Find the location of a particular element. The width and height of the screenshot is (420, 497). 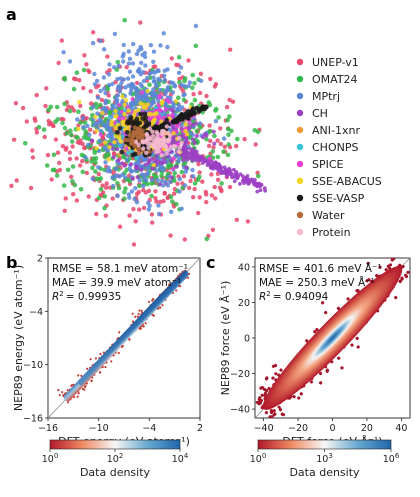

legend-marker is located at coordinates (300, 79).